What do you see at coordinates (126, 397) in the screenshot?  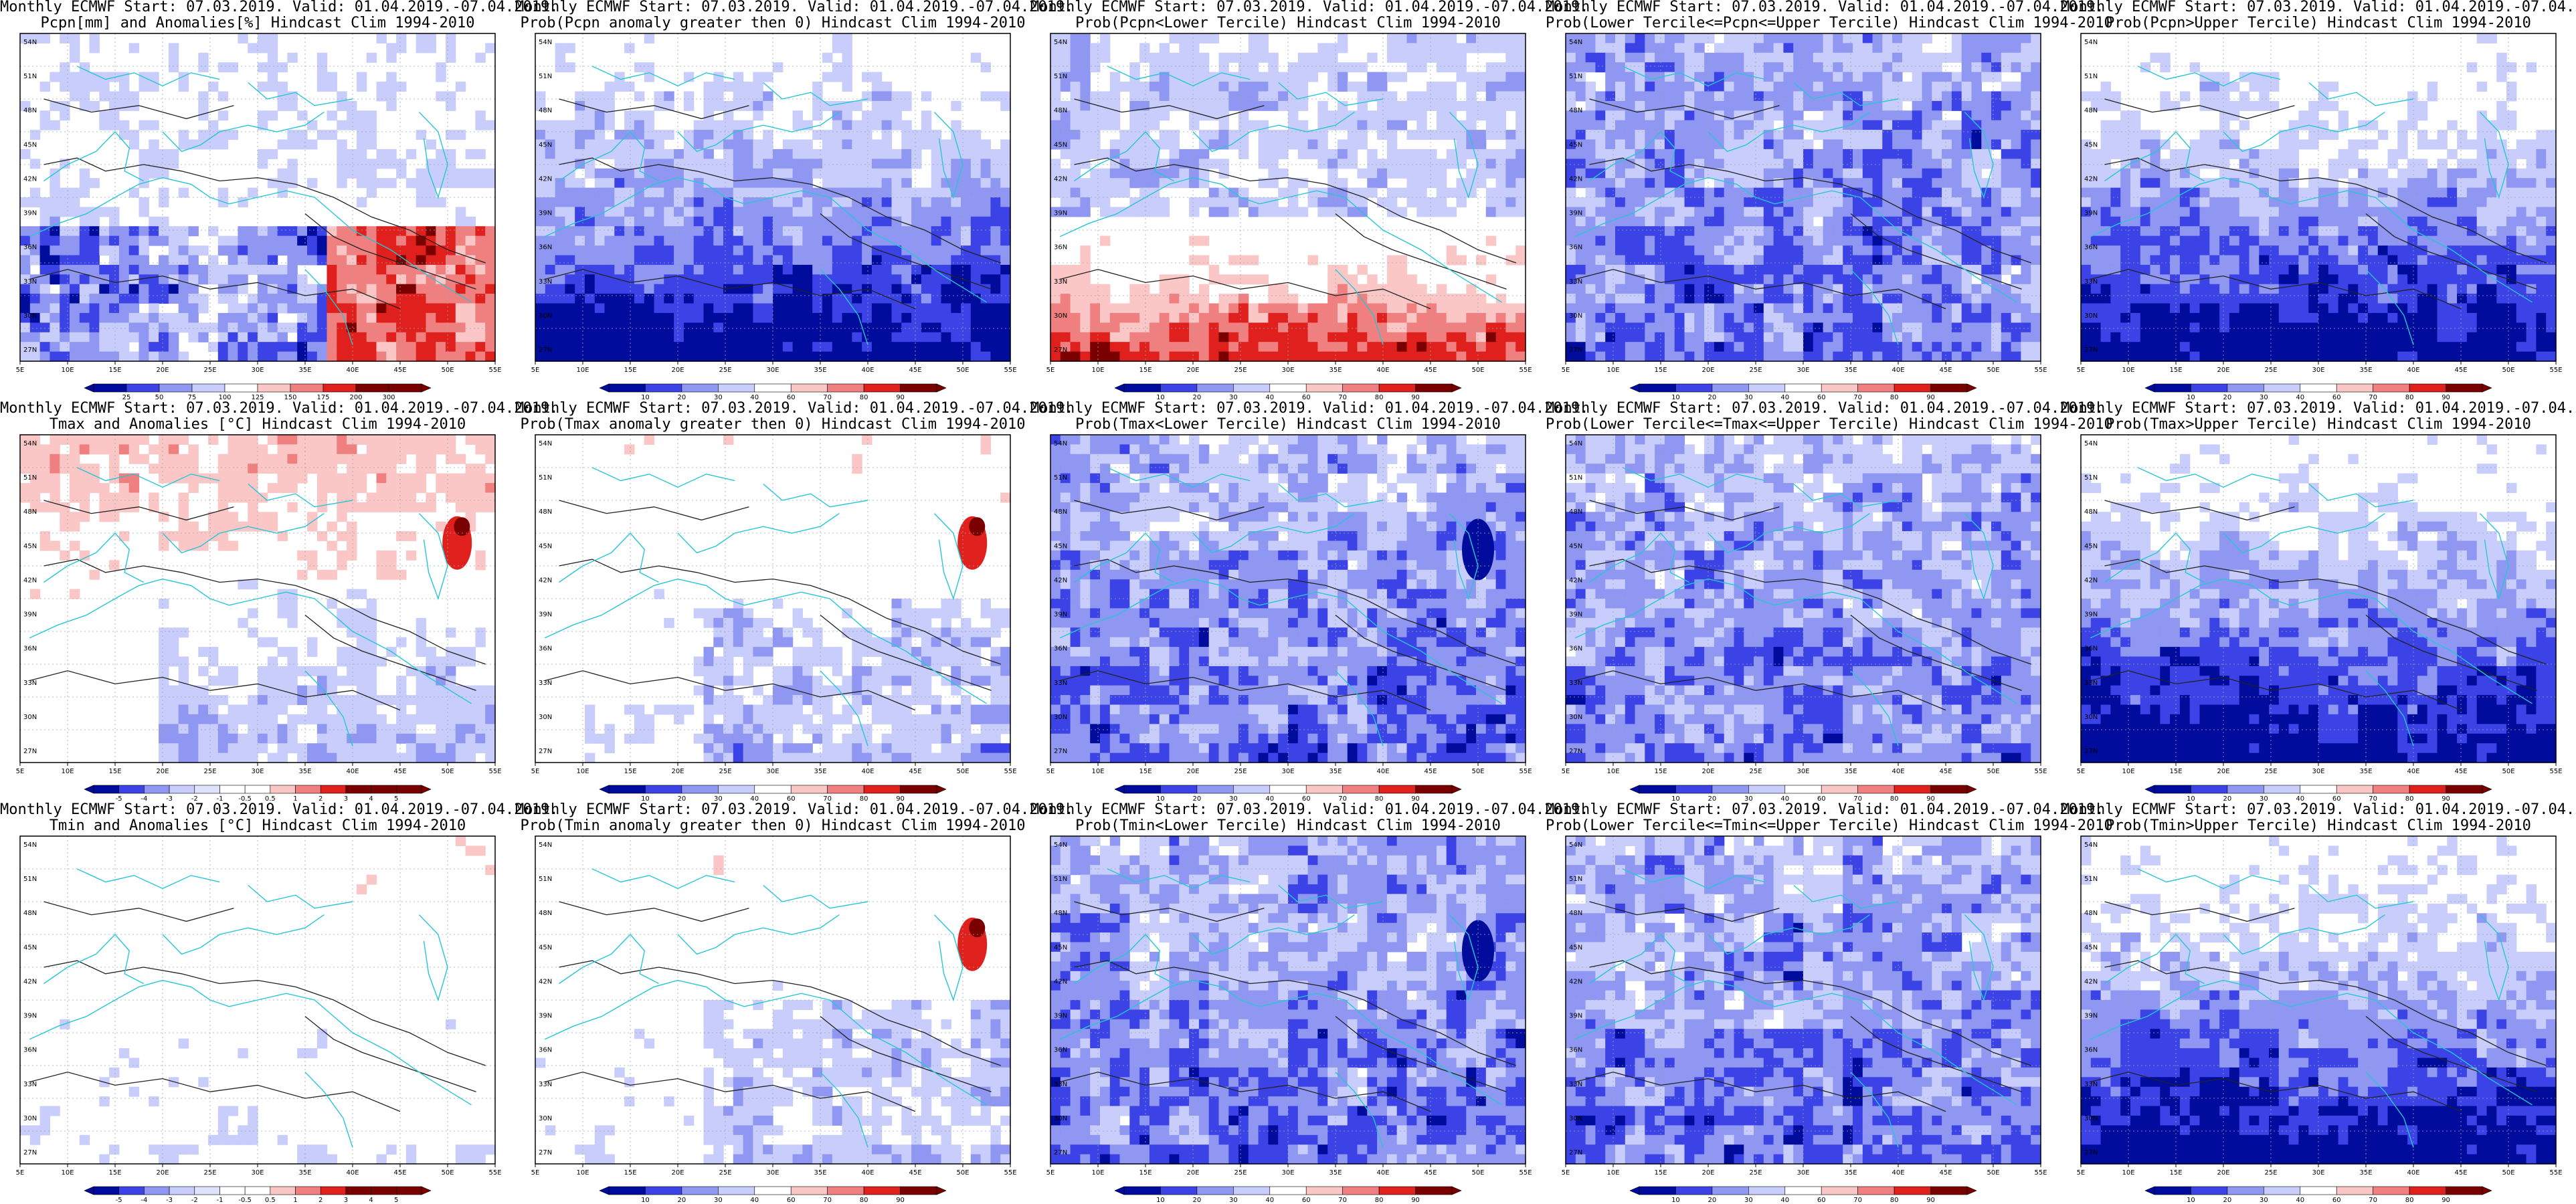 I see `colorbar-label: 25` at bounding box center [126, 397].